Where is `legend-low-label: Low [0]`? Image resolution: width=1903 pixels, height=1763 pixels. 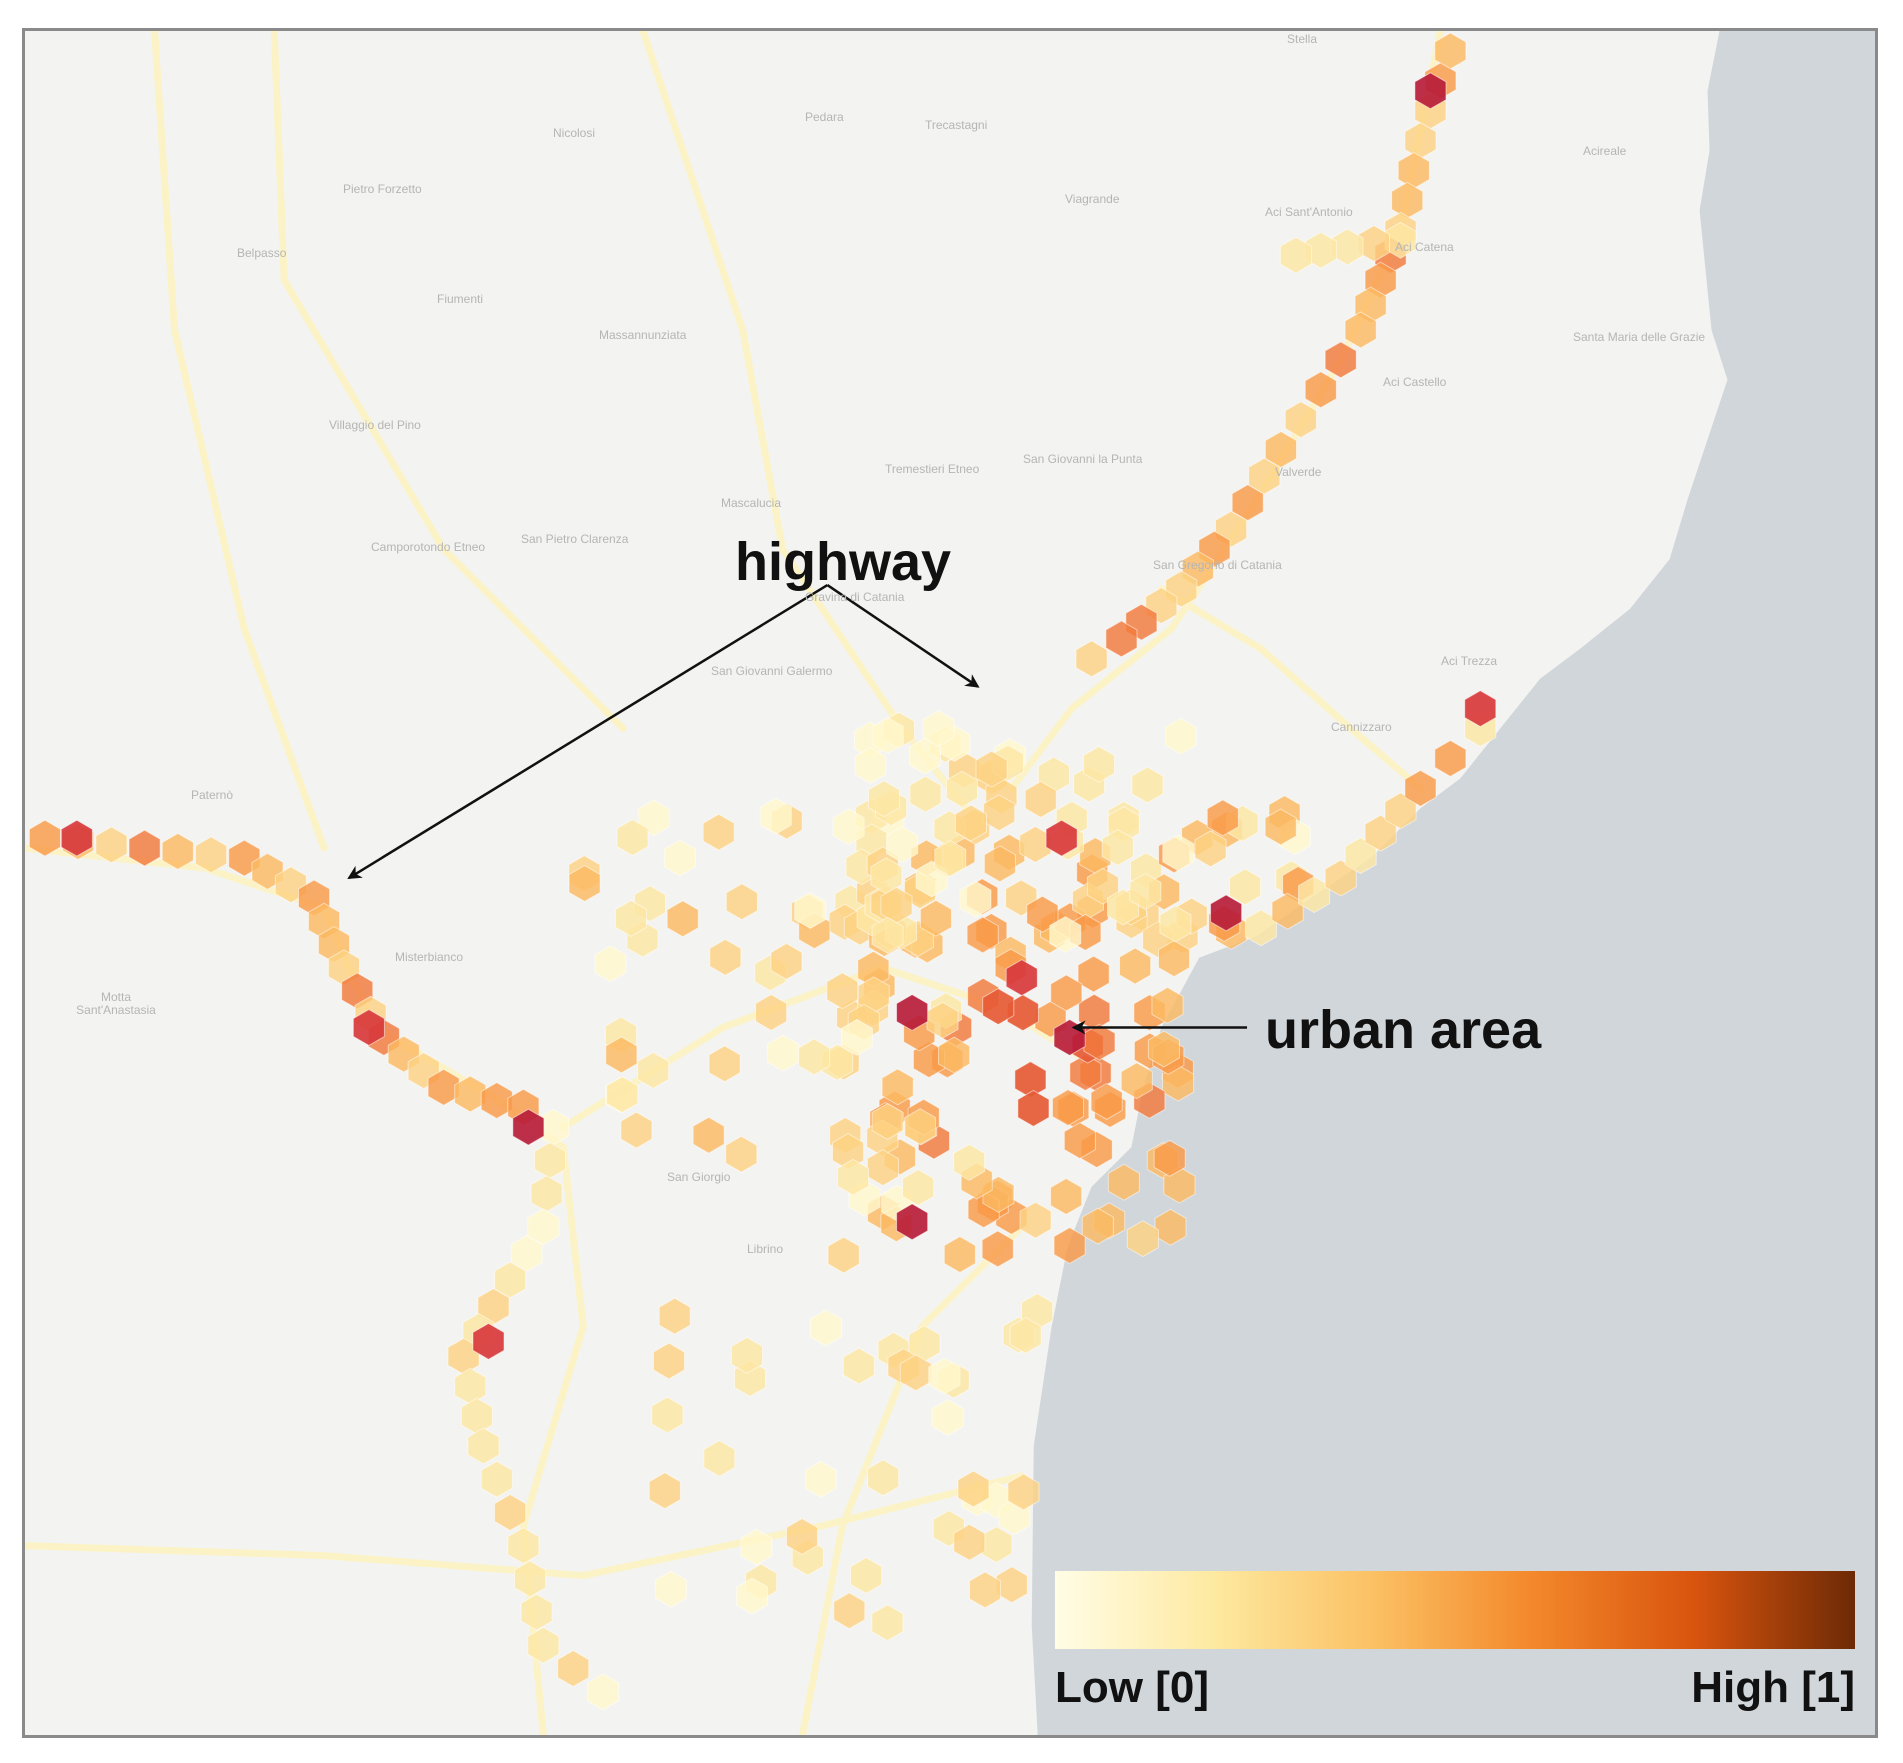 legend-low-label: Low [0] is located at coordinates (1132, 1687).